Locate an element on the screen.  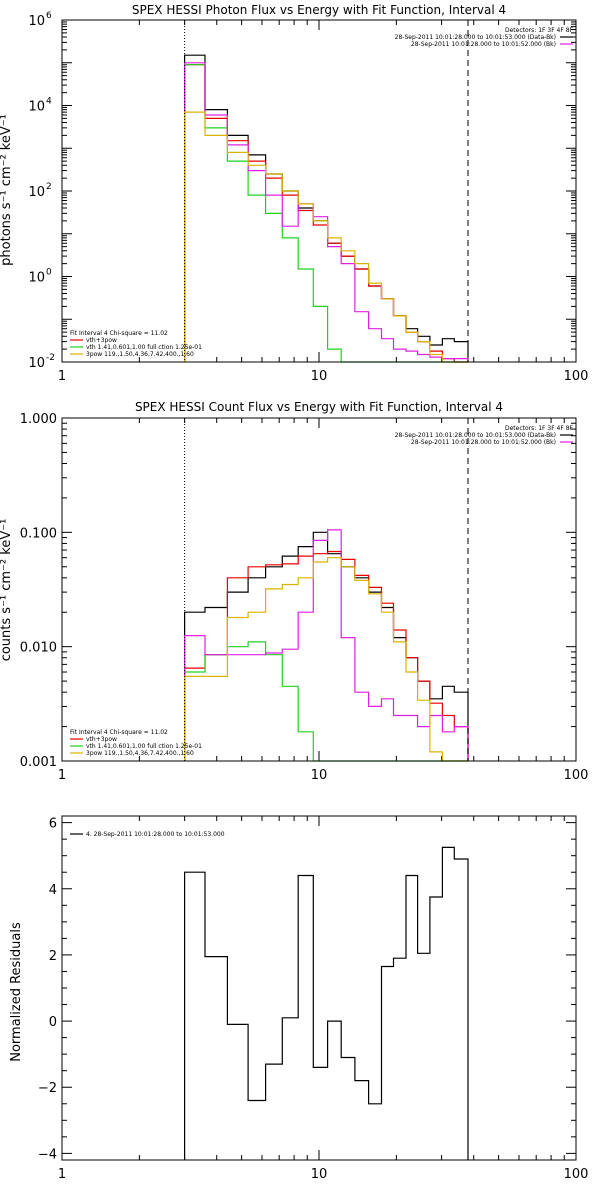
series-red is located at coordinates (326, 655).